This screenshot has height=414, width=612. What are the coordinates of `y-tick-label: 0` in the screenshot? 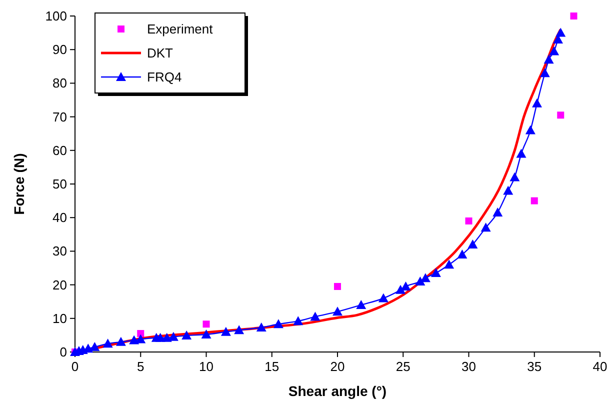 It's located at (63, 352).